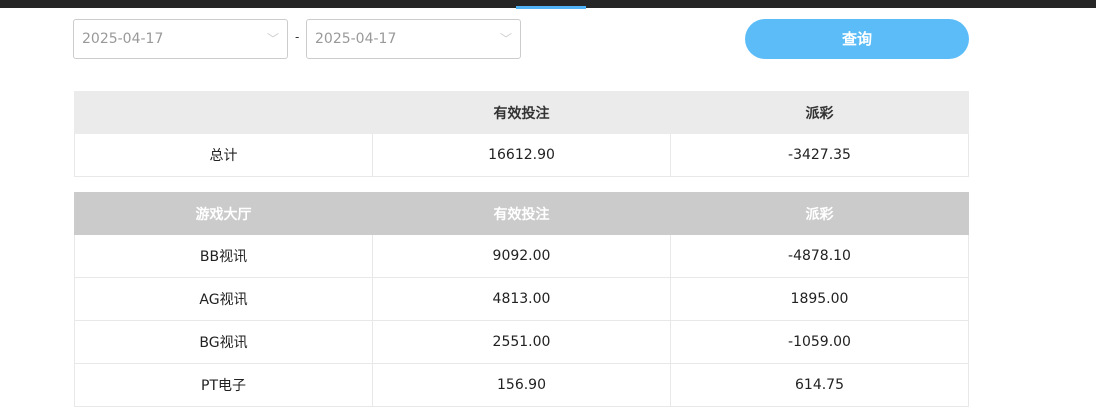  I want to click on cell: 614.75, so click(819, 385).